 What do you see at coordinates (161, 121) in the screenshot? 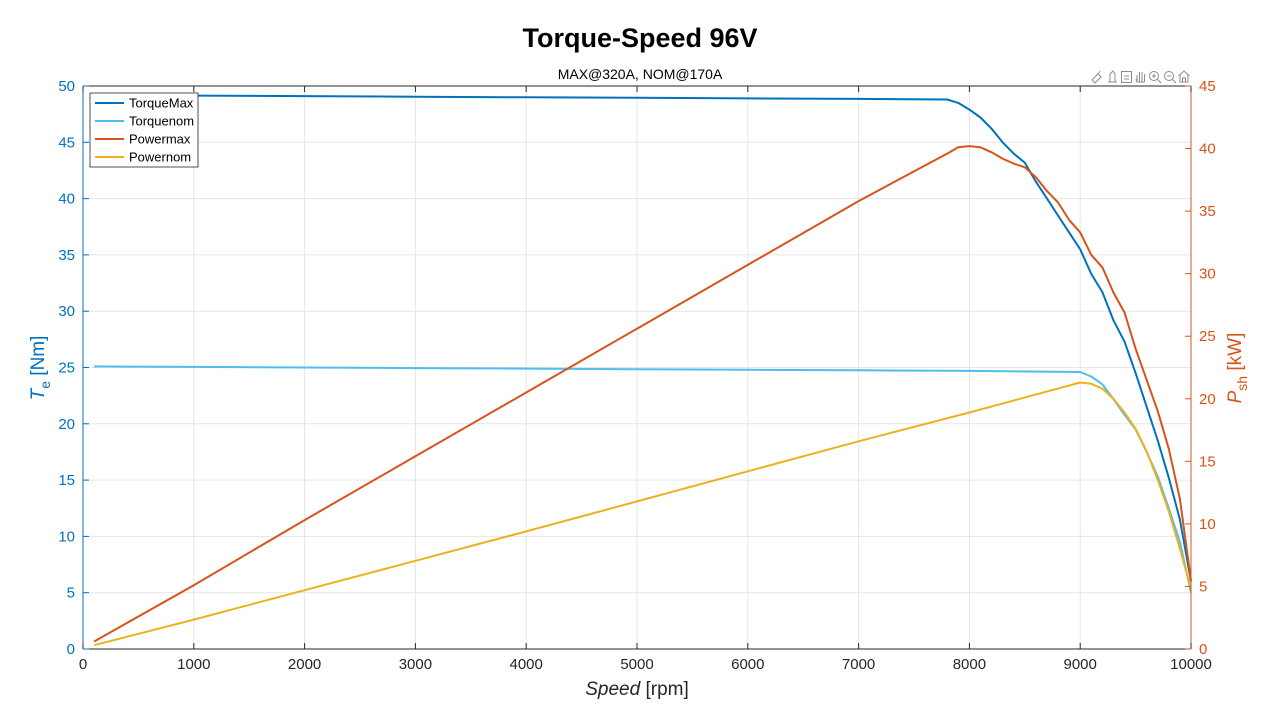
I see `legend-label: Torquenom` at bounding box center [161, 121].